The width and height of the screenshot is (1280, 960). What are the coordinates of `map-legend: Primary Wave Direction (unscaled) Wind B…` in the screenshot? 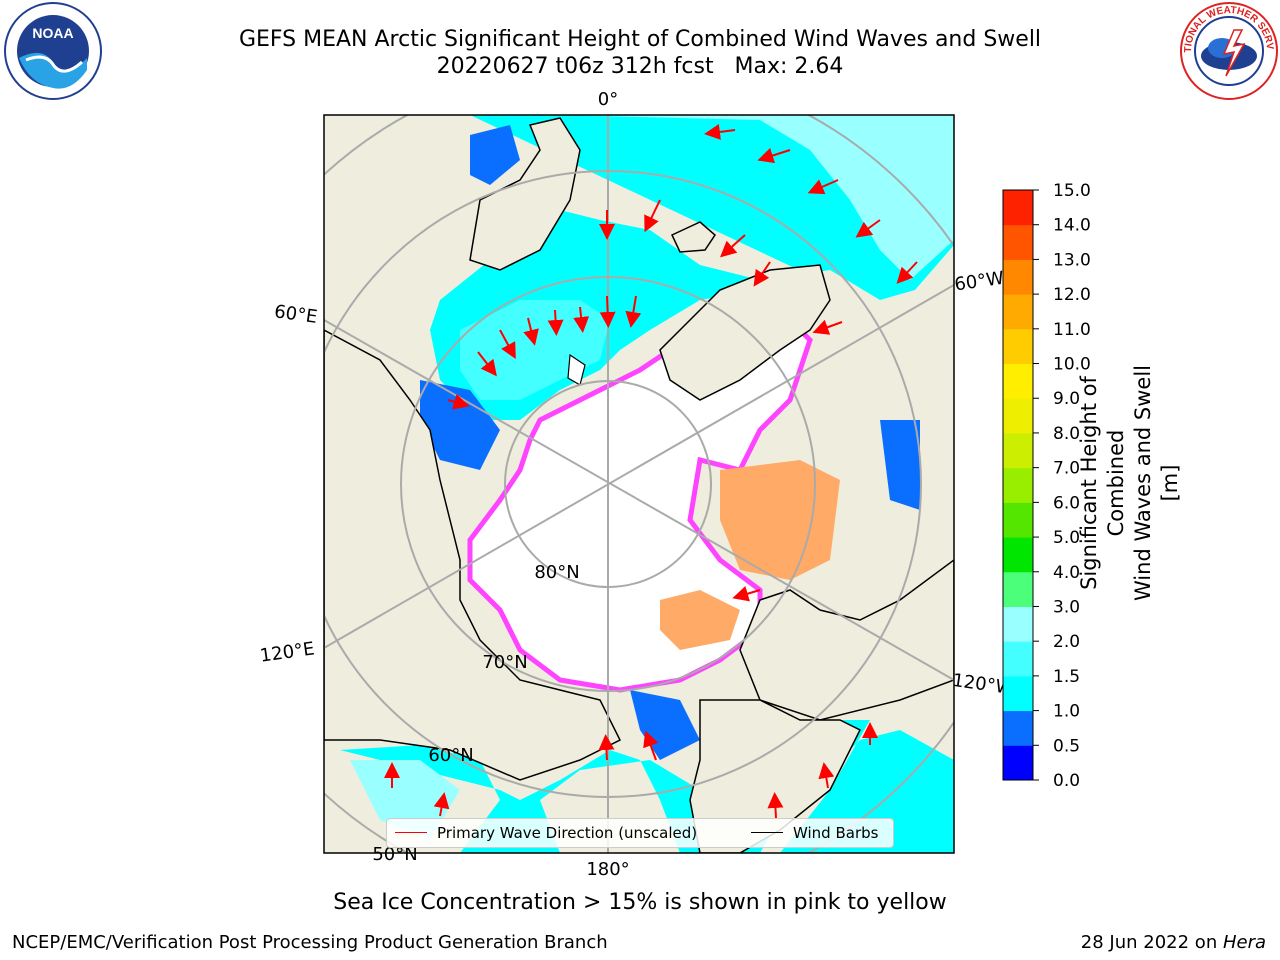 It's located at (640, 833).